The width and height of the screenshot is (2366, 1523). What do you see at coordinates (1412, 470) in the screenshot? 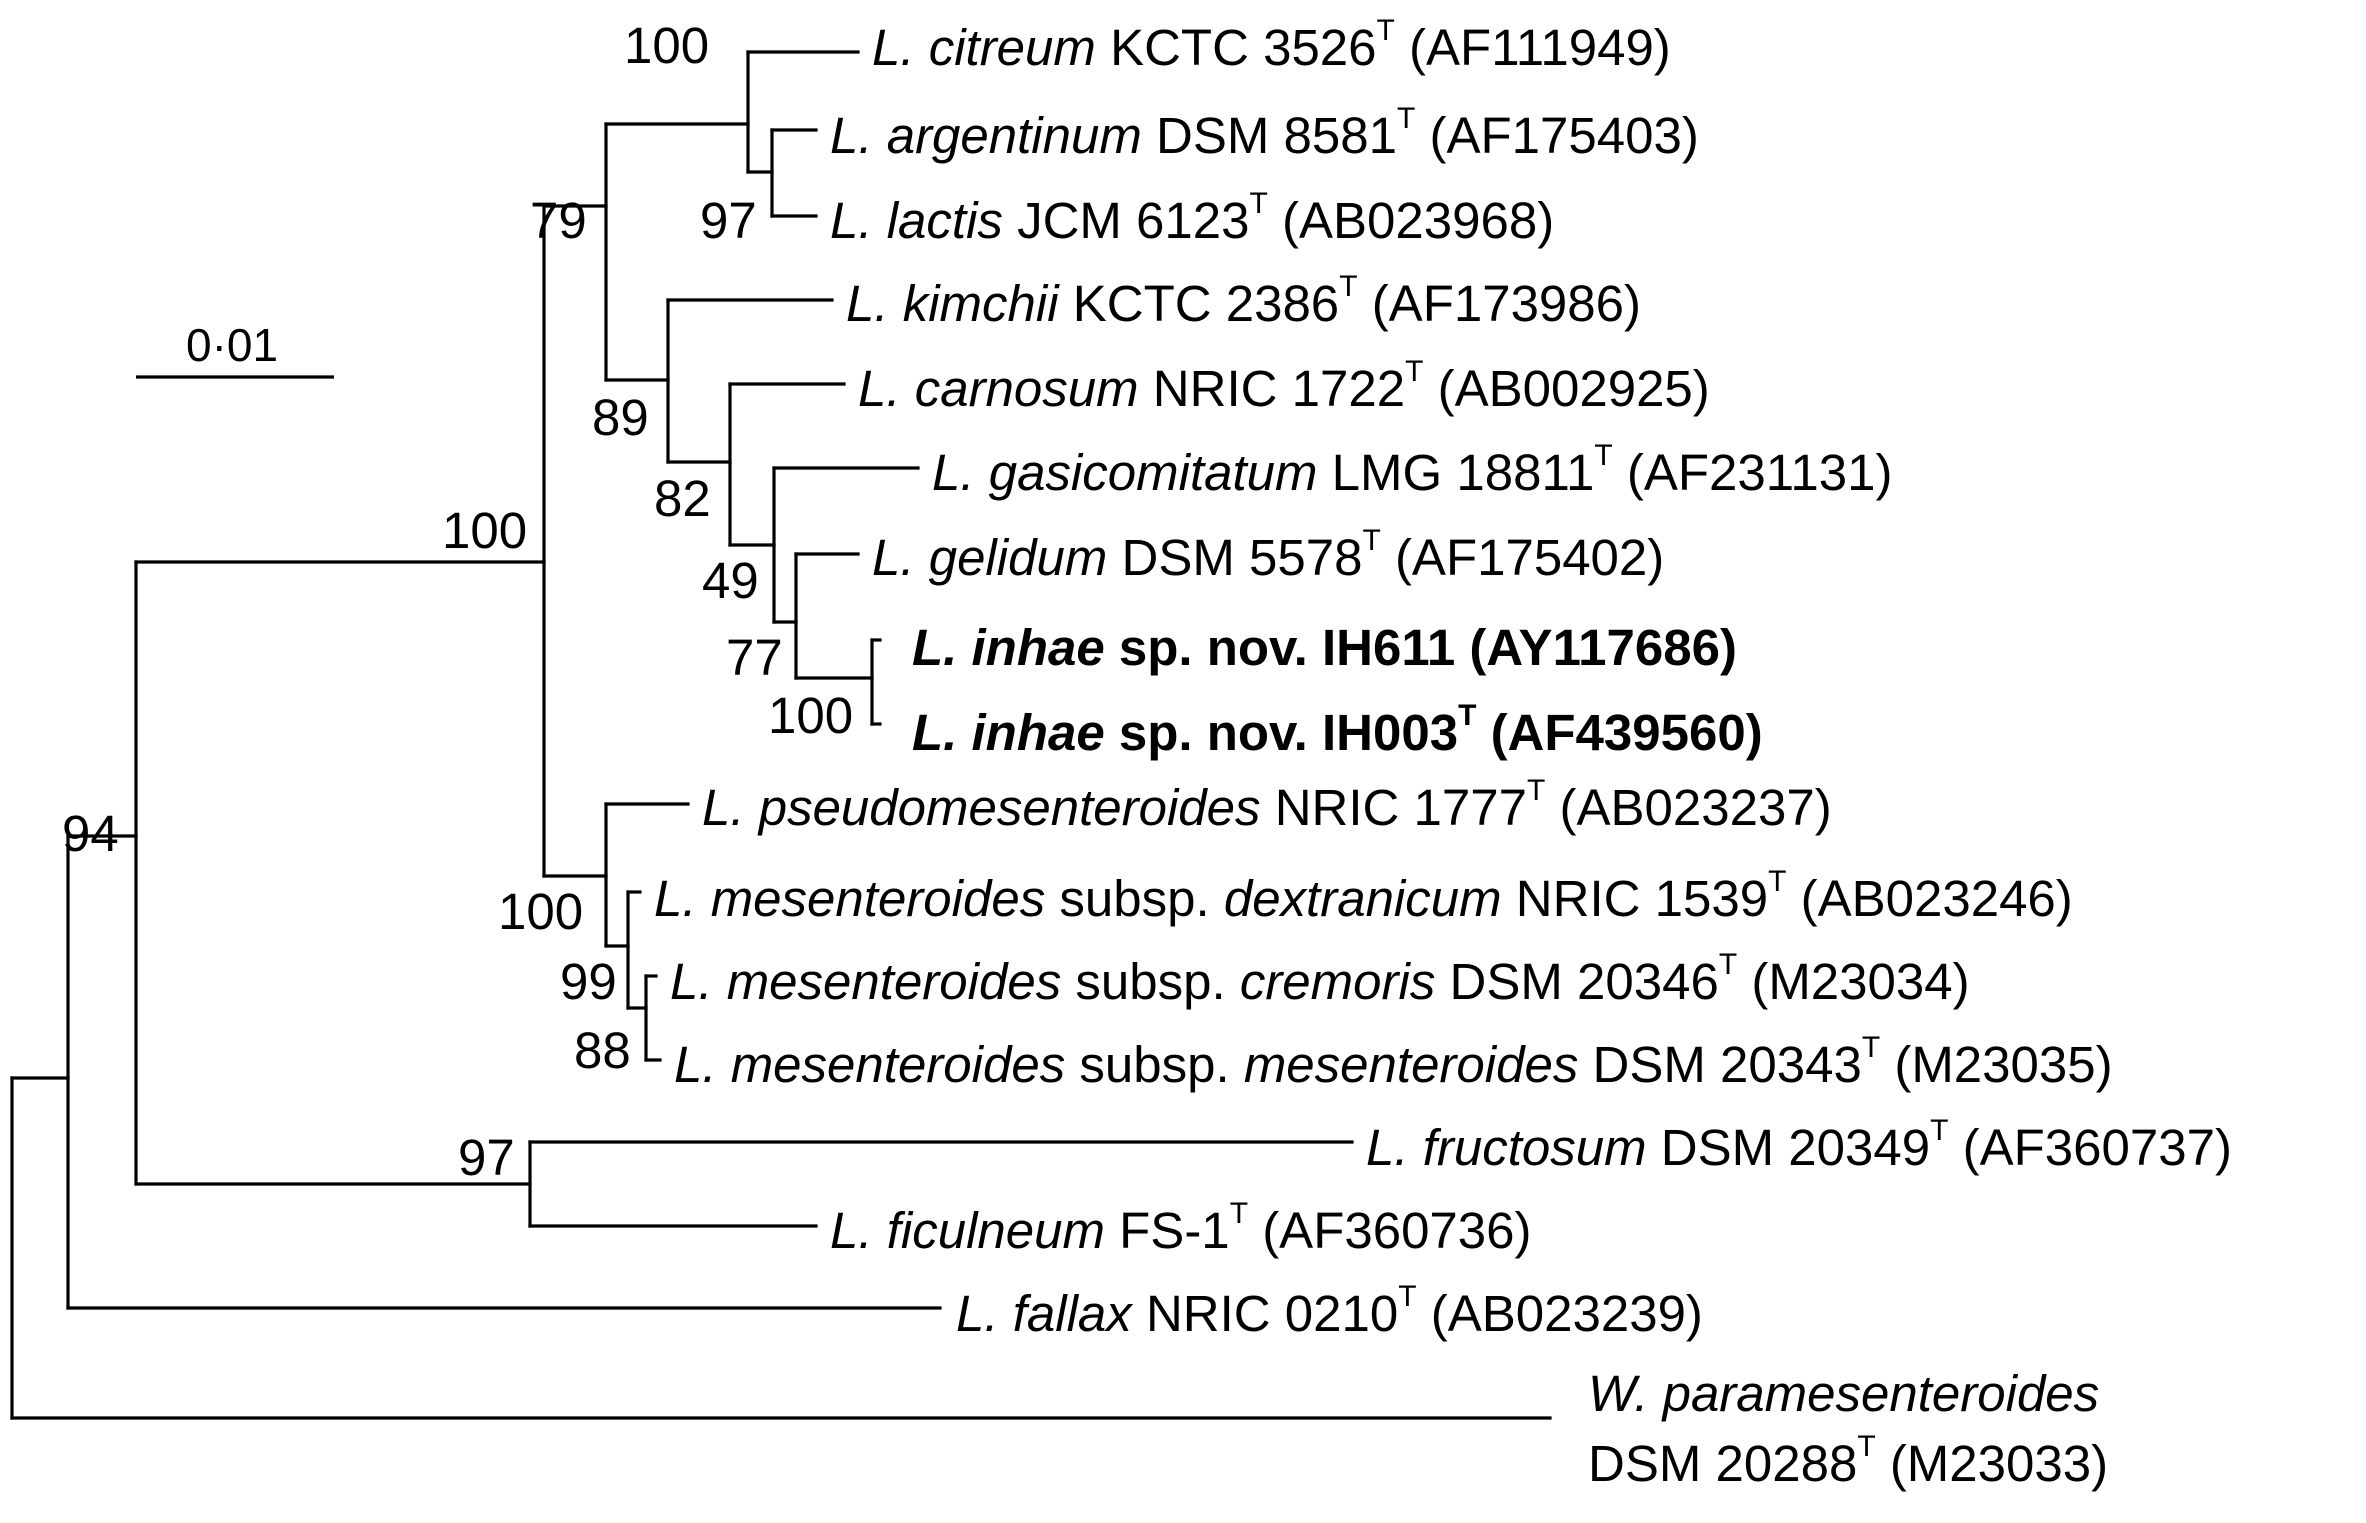
I see `taxon-label-gasicomitatum: L. gasicomitatum LMG 18811T (AF231131)` at bounding box center [1412, 470].